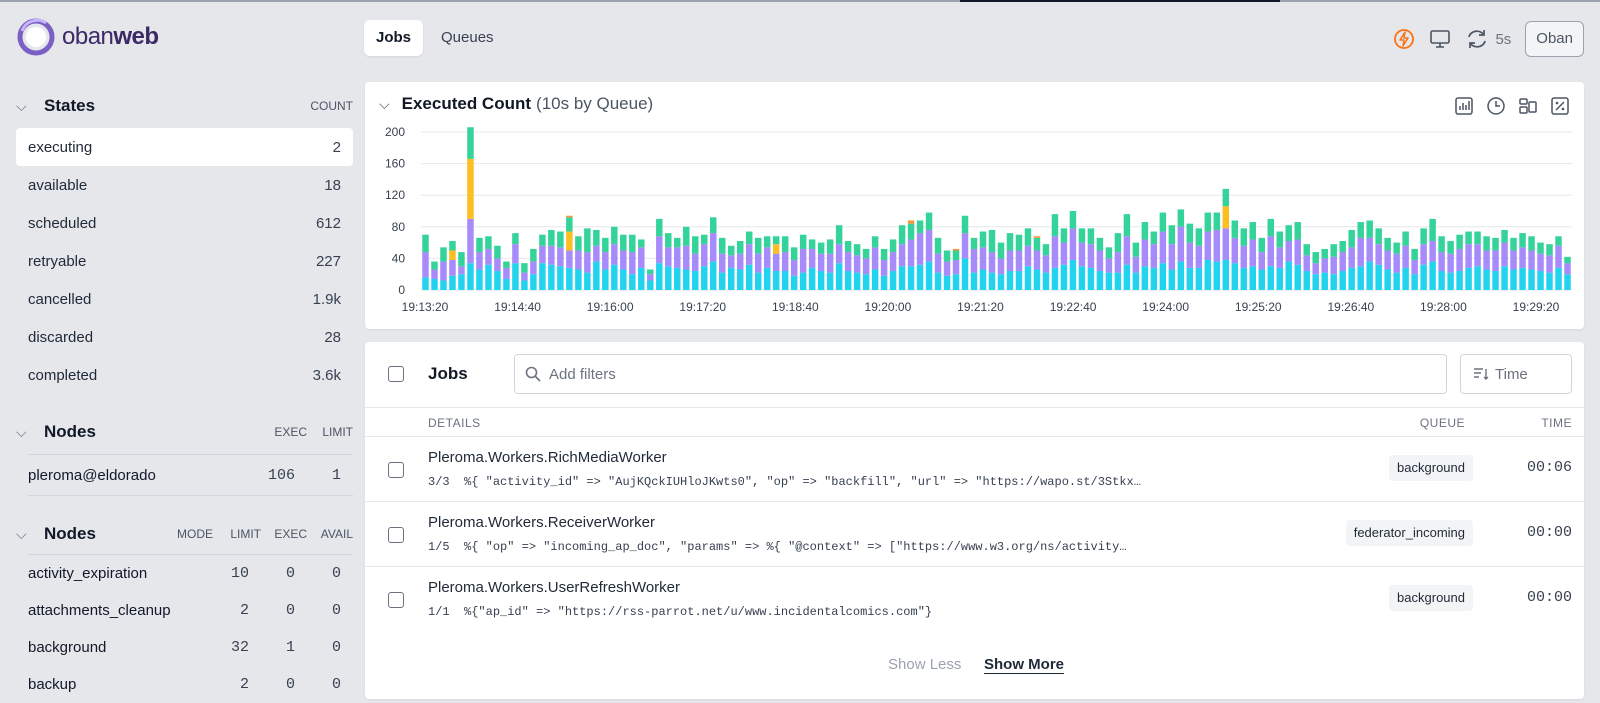 Image resolution: width=1600 pixels, height=703 pixels. I want to click on job-checkbox, so click(396, 600).